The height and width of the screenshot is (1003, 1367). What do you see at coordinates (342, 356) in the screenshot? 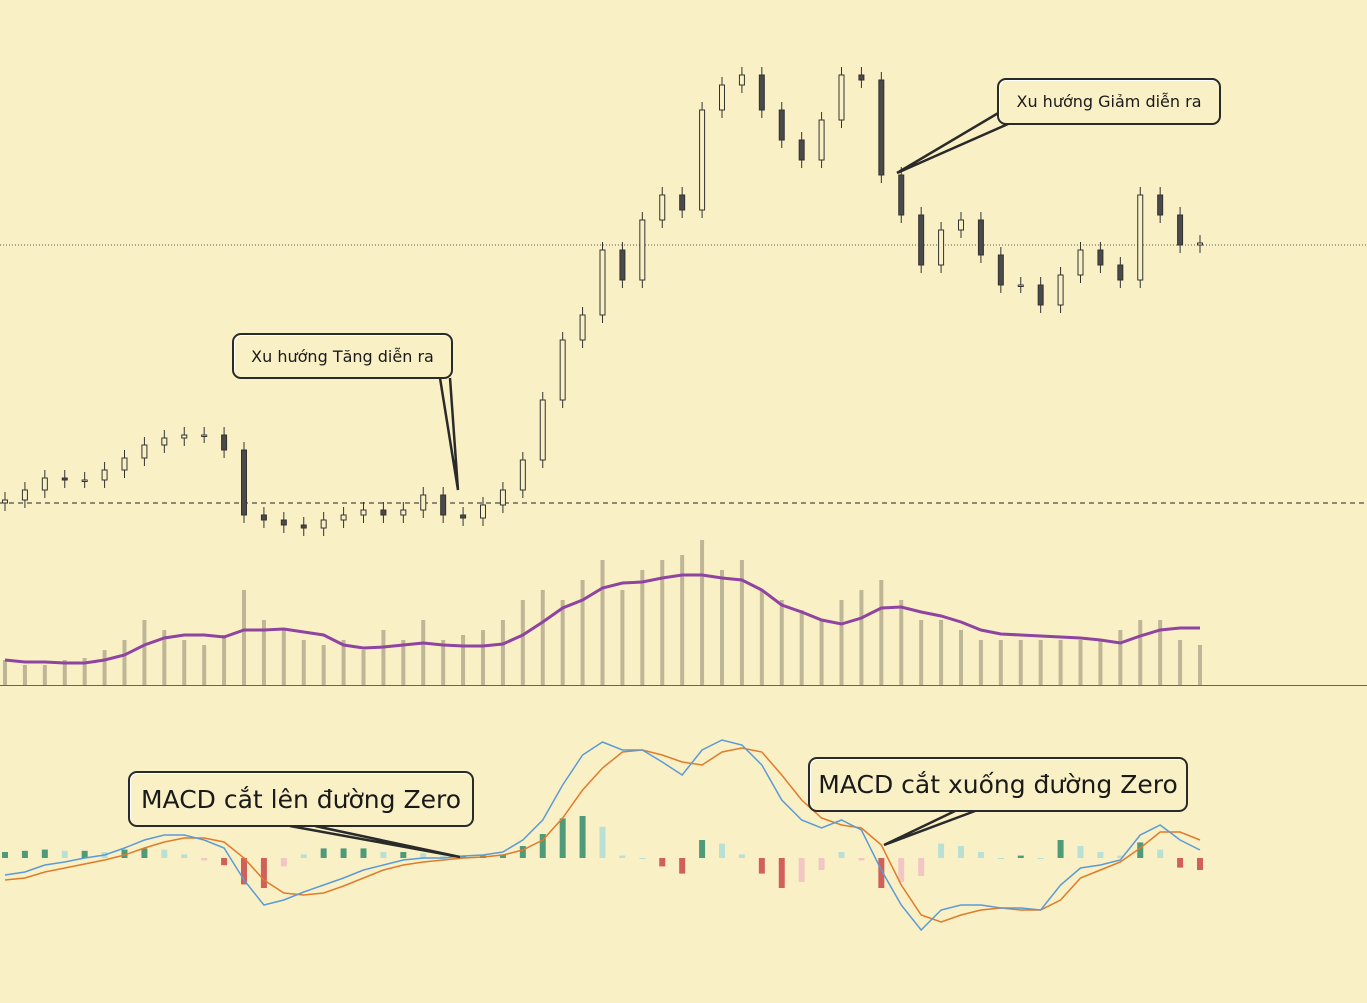
I see `uptrend-callout: Xu hướng Tăng diễn ra` at bounding box center [342, 356].